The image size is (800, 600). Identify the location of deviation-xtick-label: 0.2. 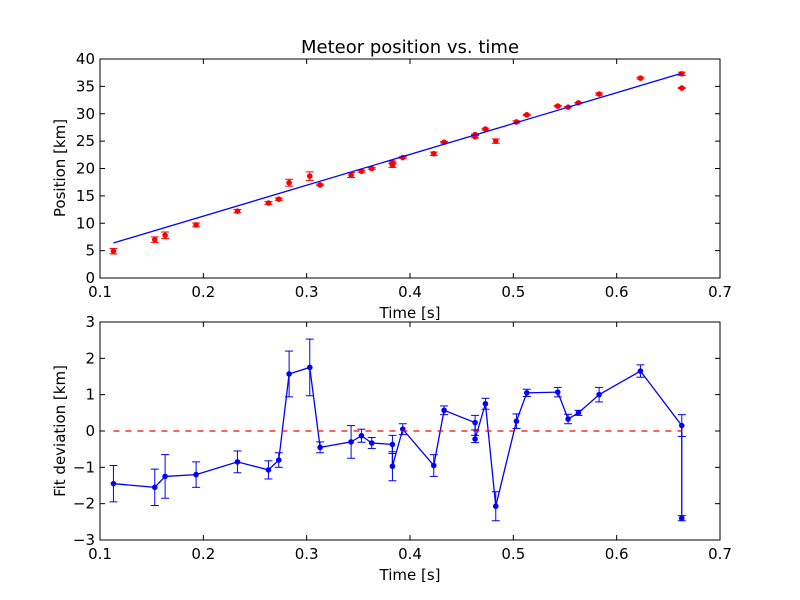
(203, 554).